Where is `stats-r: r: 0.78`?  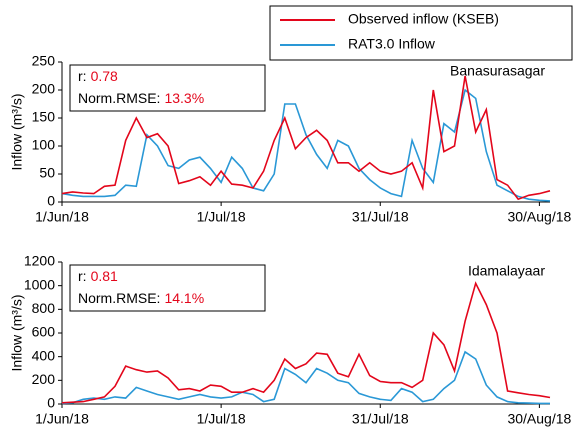
stats-r: r: 0.78 is located at coordinates (98, 76).